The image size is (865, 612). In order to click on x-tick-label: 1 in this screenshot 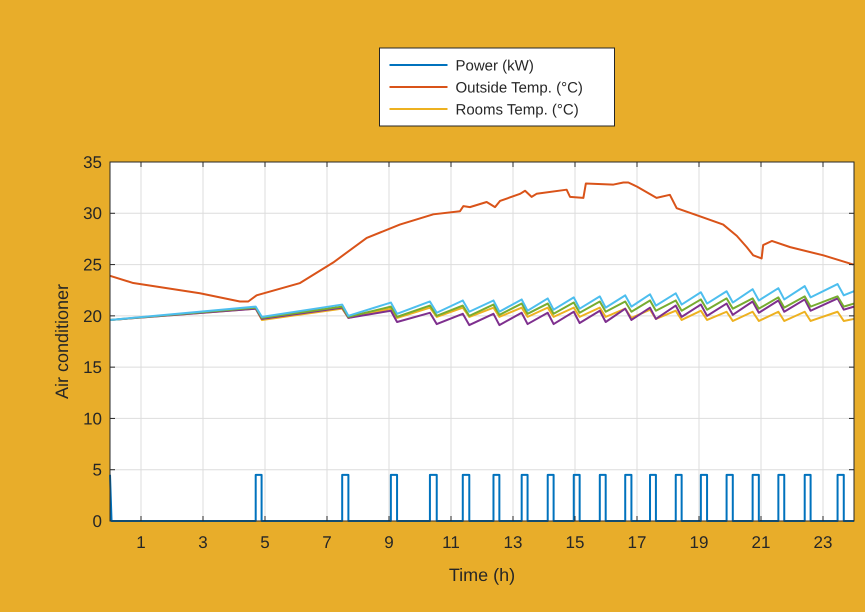, I will do `click(141, 542)`.